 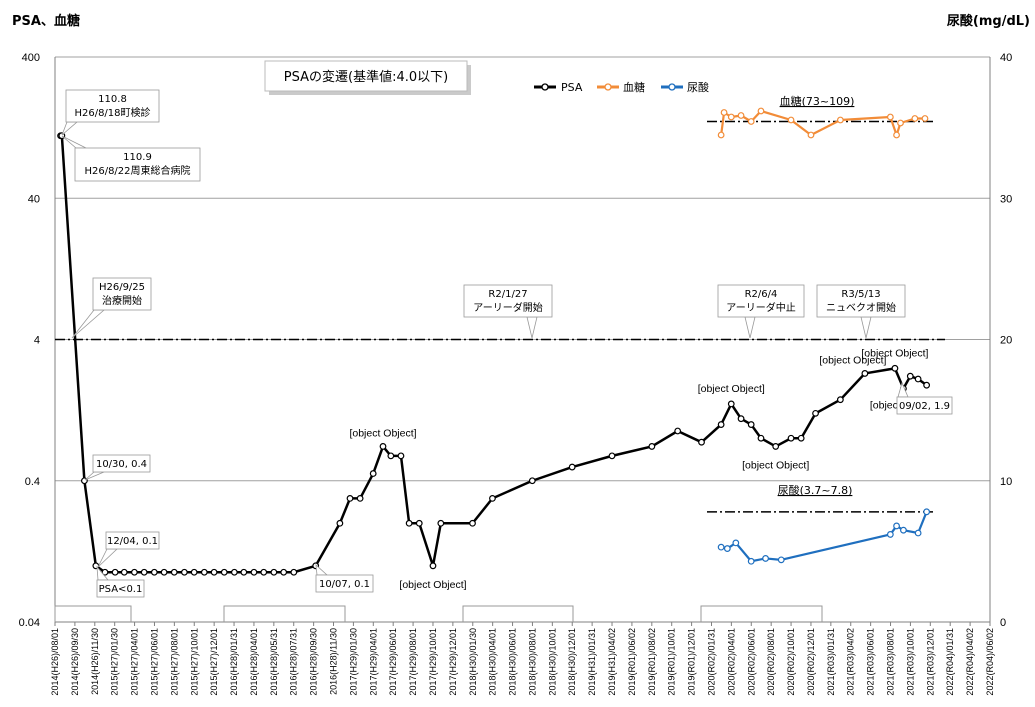 I want to click on annotation-a11: 09/02, 1.9, so click(x=924, y=398).